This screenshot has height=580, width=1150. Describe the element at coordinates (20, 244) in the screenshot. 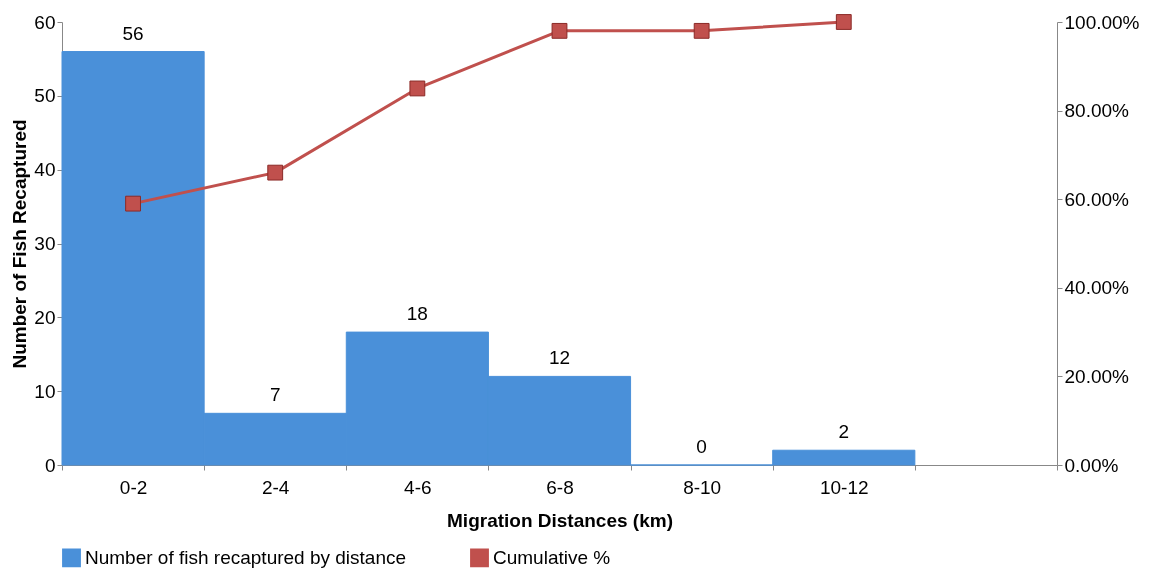

I see `y-axis-title: Number of Fish Recaptured` at that location.